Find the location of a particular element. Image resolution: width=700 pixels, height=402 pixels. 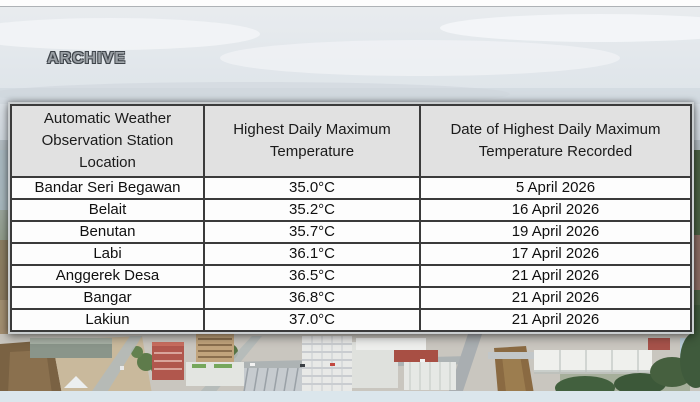

table-row: Labi 36.1°C 17 April 2026 is located at coordinates (351, 254).